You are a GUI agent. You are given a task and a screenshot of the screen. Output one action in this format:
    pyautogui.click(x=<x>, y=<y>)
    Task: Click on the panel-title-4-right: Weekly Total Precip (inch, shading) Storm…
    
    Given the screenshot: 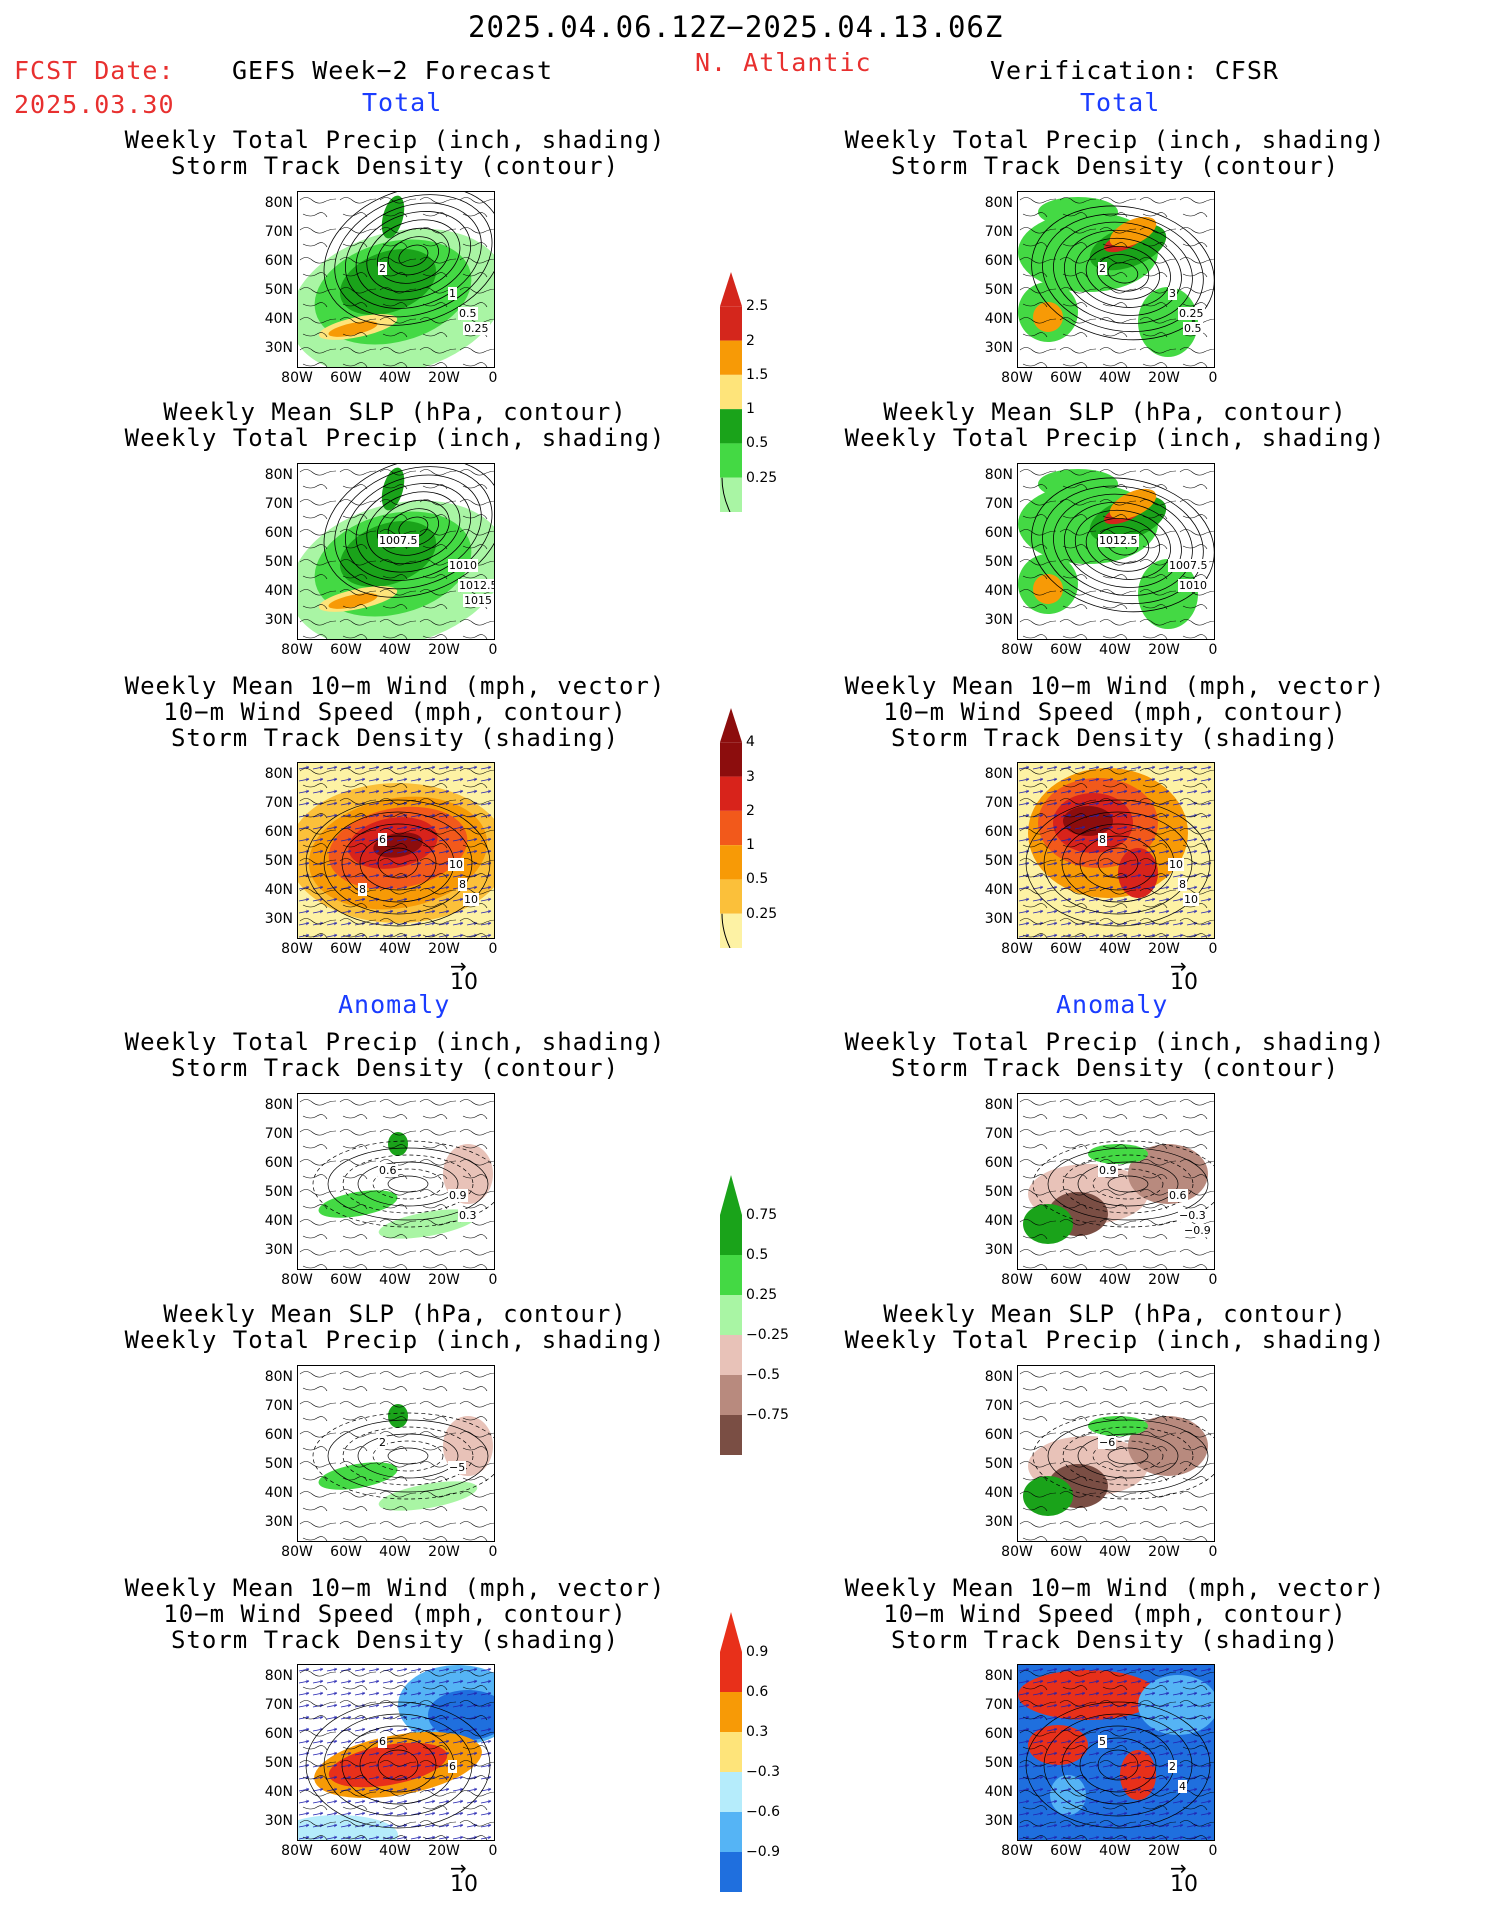 What is the action you would take?
    pyautogui.click(x=1115, y=1055)
    